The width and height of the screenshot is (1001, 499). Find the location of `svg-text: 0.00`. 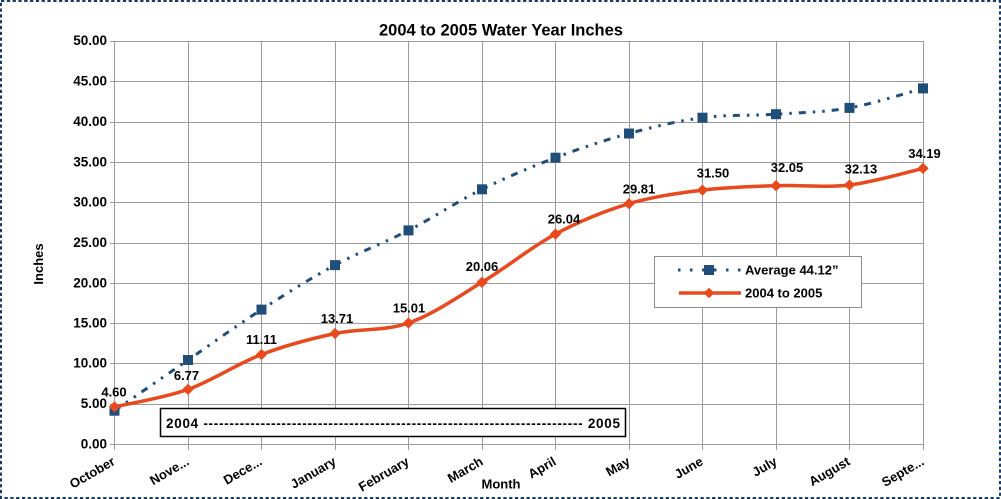

svg-text: 0.00 is located at coordinates (94, 444).